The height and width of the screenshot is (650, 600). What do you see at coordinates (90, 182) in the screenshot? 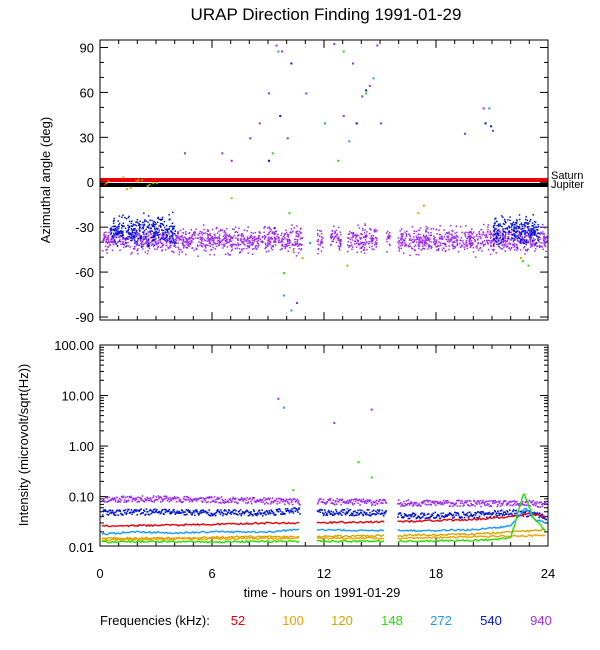
I see `y-tick-label: 0` at bounding box center [90, 182].